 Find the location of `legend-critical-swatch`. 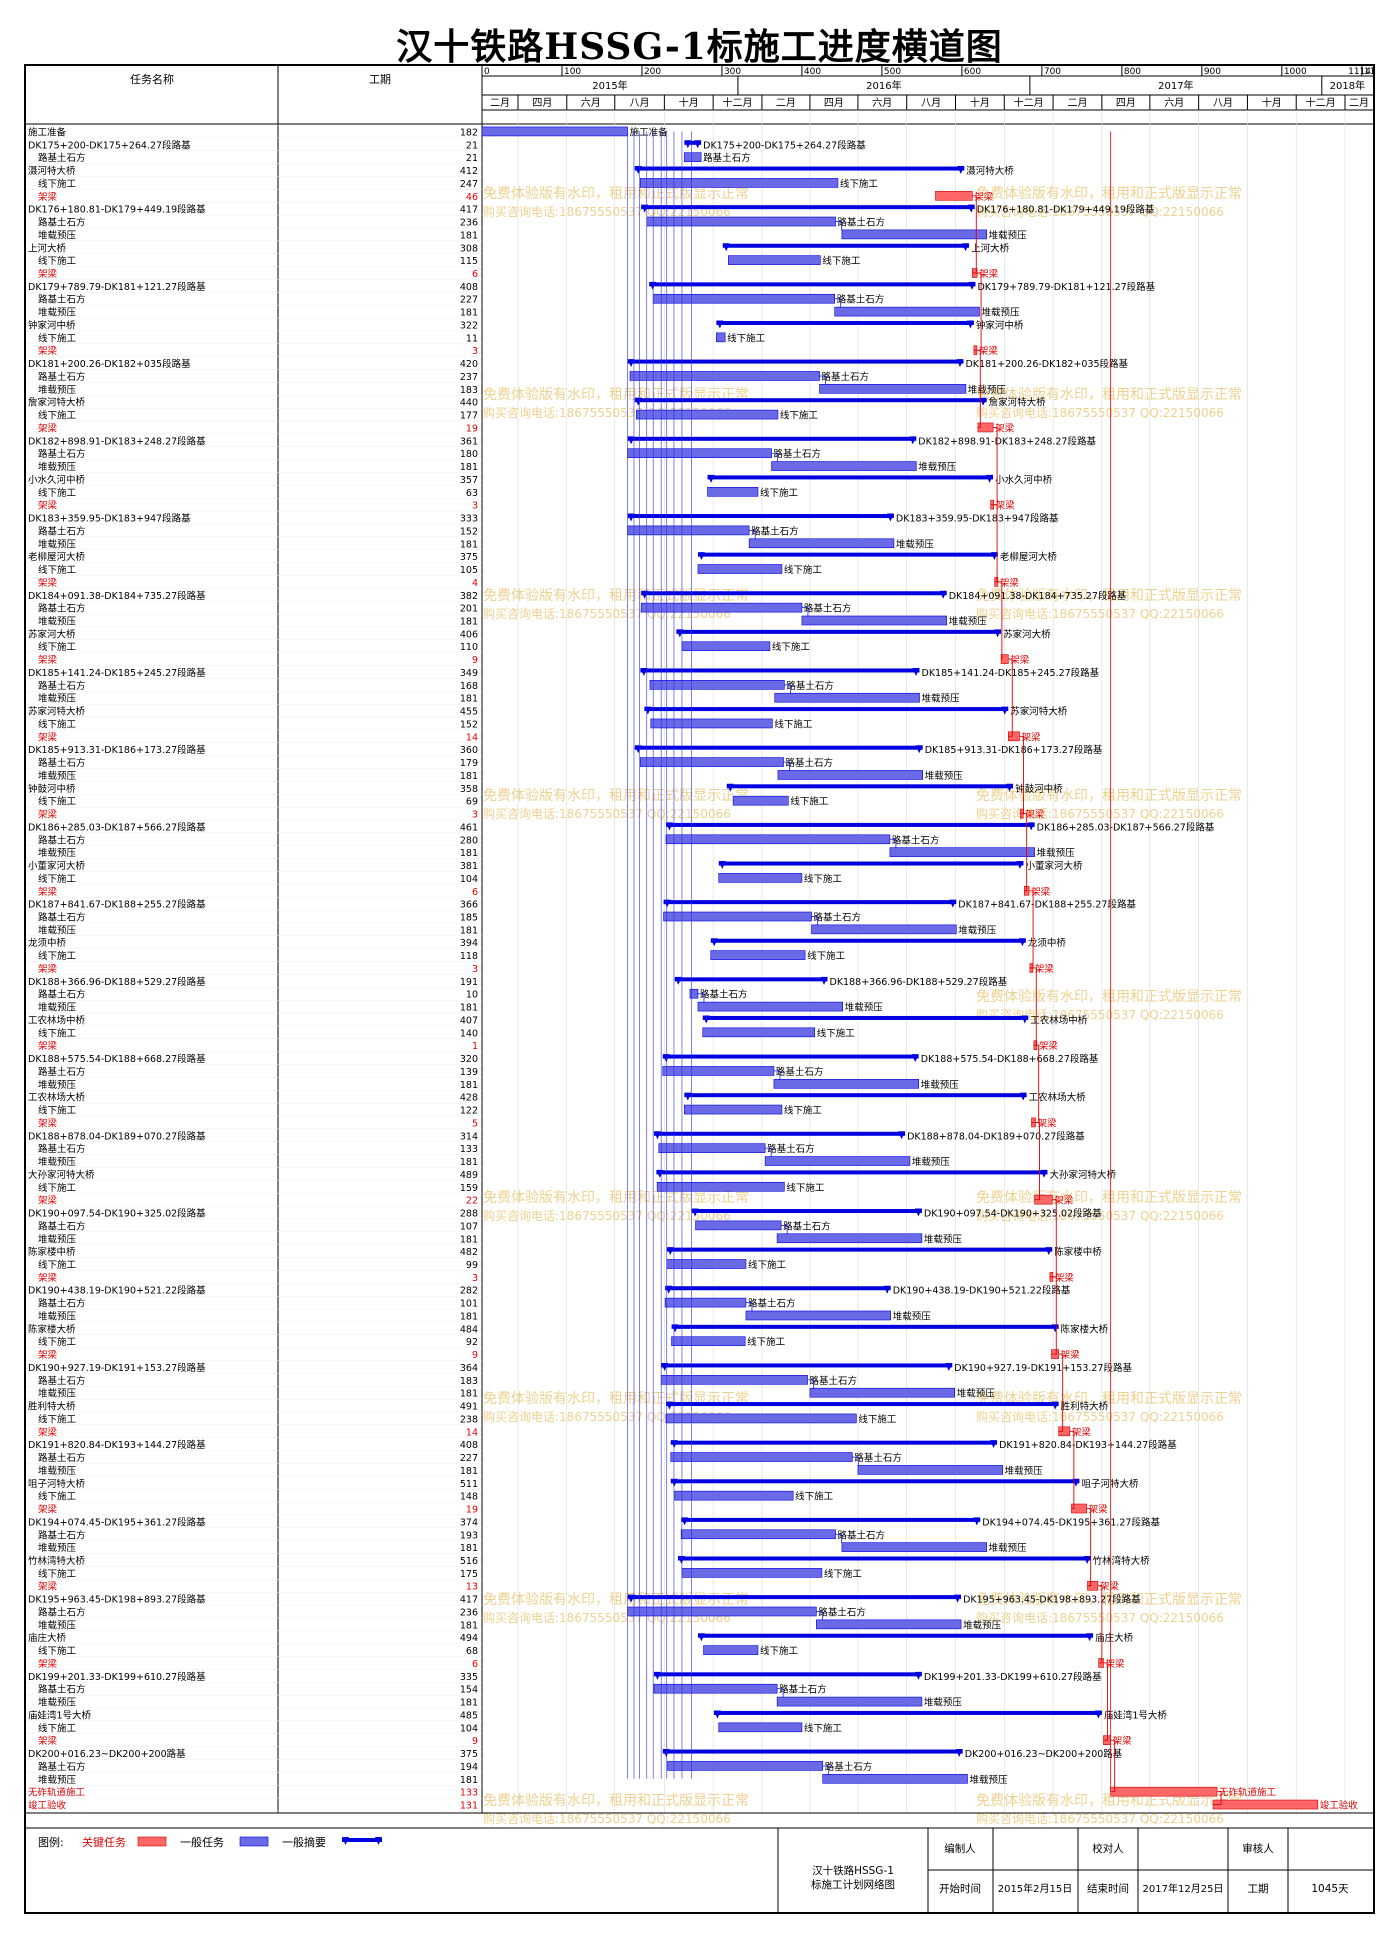

legend-critical-swatch is located at coordinates (152, 1841).